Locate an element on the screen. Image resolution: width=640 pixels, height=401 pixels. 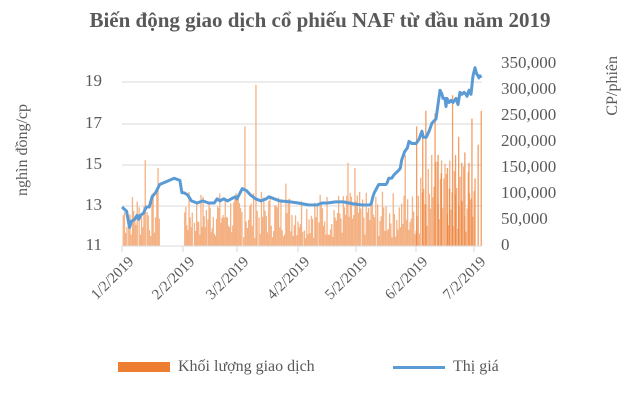
legend-volume-label: Khối lượng giao dịch is located at coordinates (246, 366).